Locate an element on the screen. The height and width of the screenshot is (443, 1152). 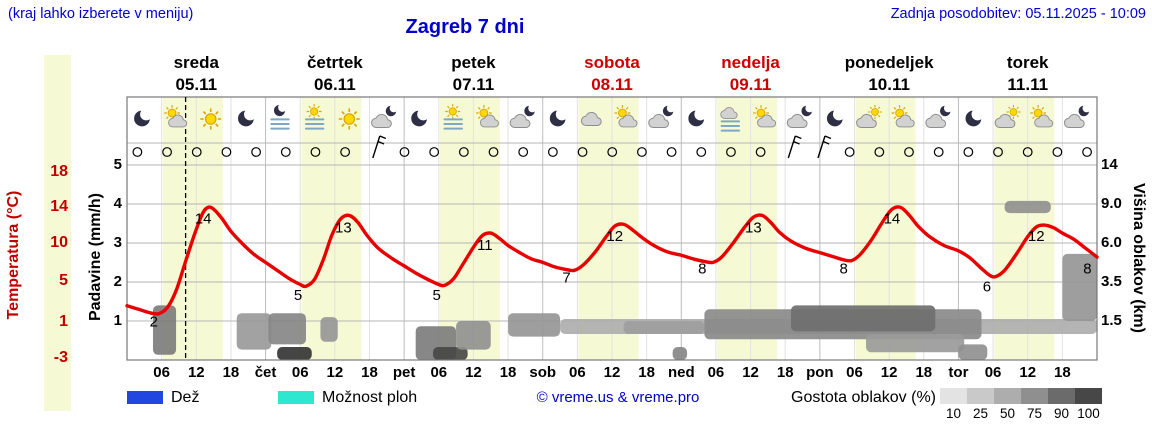
precip-tick: 2 is located at coordinates (117, 281).